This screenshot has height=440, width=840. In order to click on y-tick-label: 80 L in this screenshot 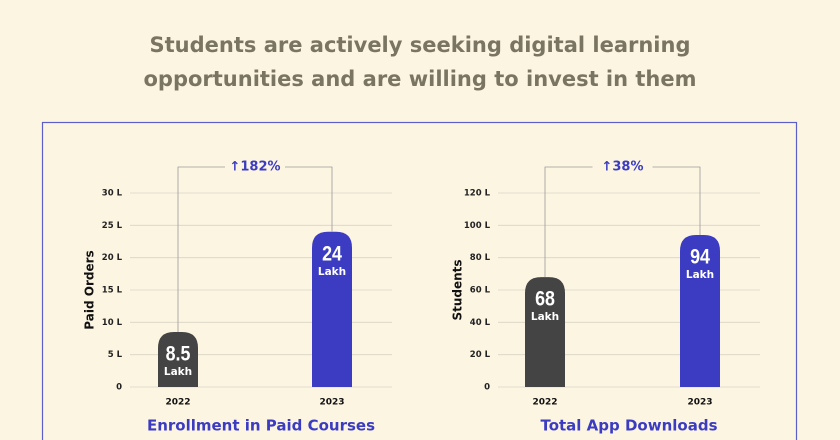, I will do `click(480, 258)`.